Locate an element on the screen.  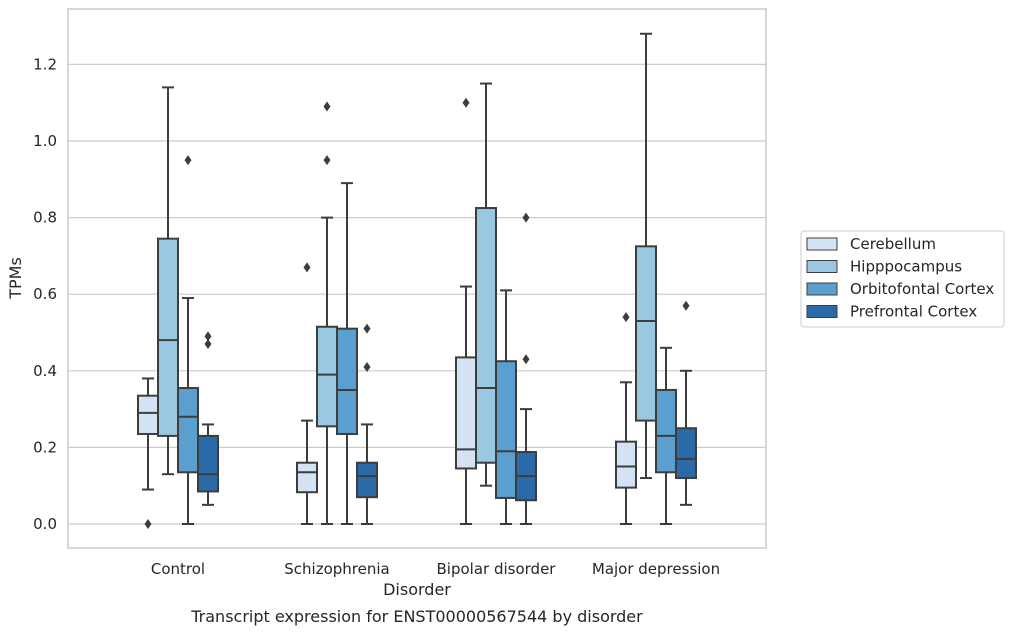
legend-label: Cerebellum is located at coordinates (893, 244).